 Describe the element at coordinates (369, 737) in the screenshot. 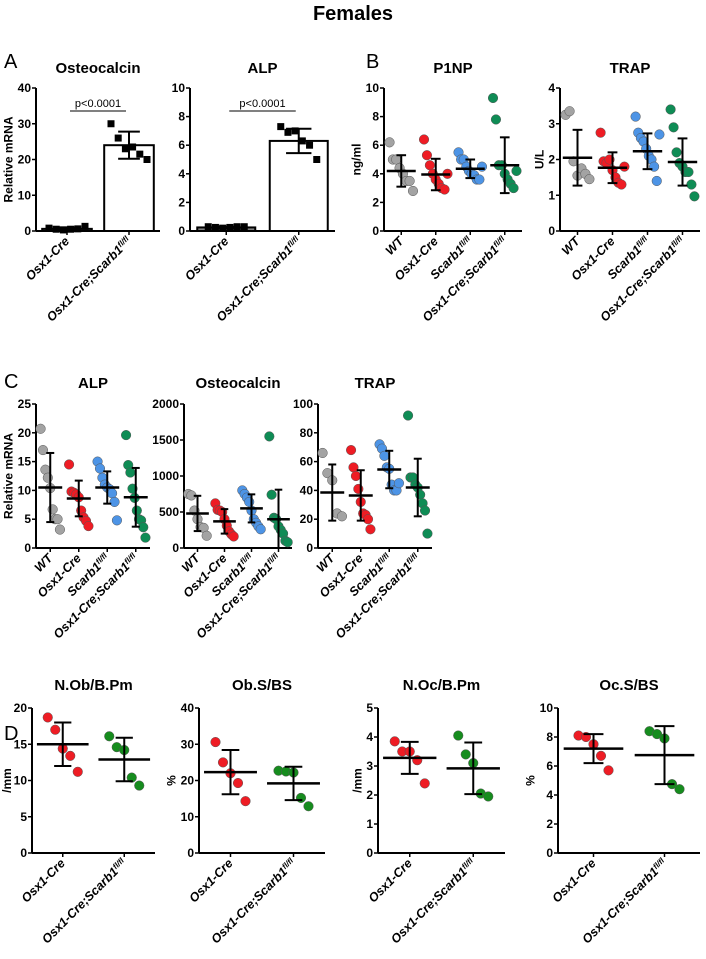

I see `y-tick-label: 4` at that location.